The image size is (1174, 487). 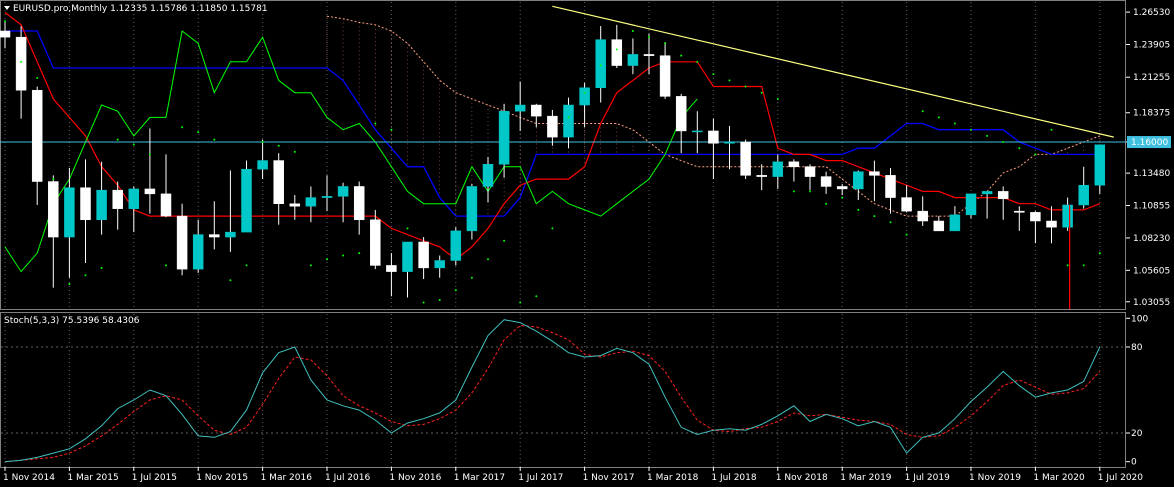 What do you see at coordinates (154, 478) in the screenshot?
I see `time-tick-label: 1 Jul 2015` at bounding box center [154, 478].